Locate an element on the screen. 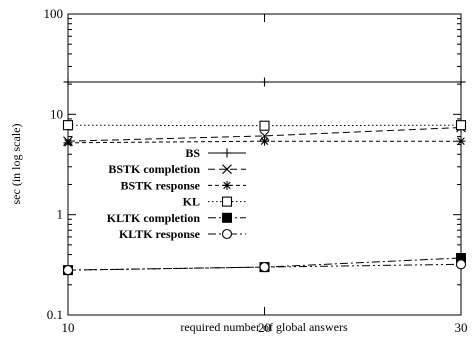  legend-label: KL is located at coordinates (191, 202).